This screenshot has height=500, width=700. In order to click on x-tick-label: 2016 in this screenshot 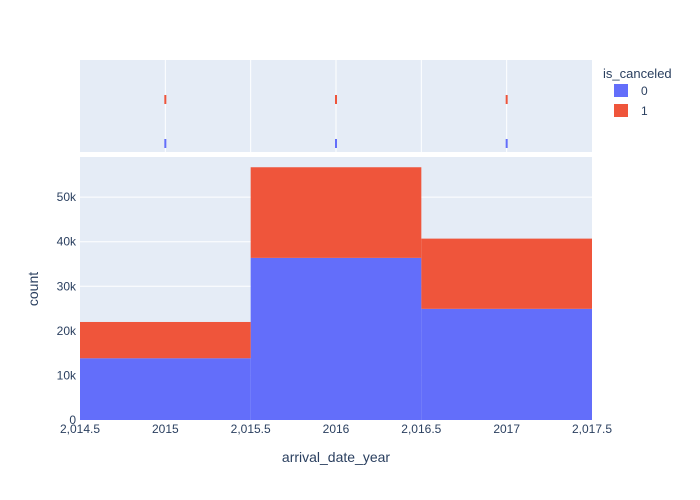, I will do `click(336, 429)`.